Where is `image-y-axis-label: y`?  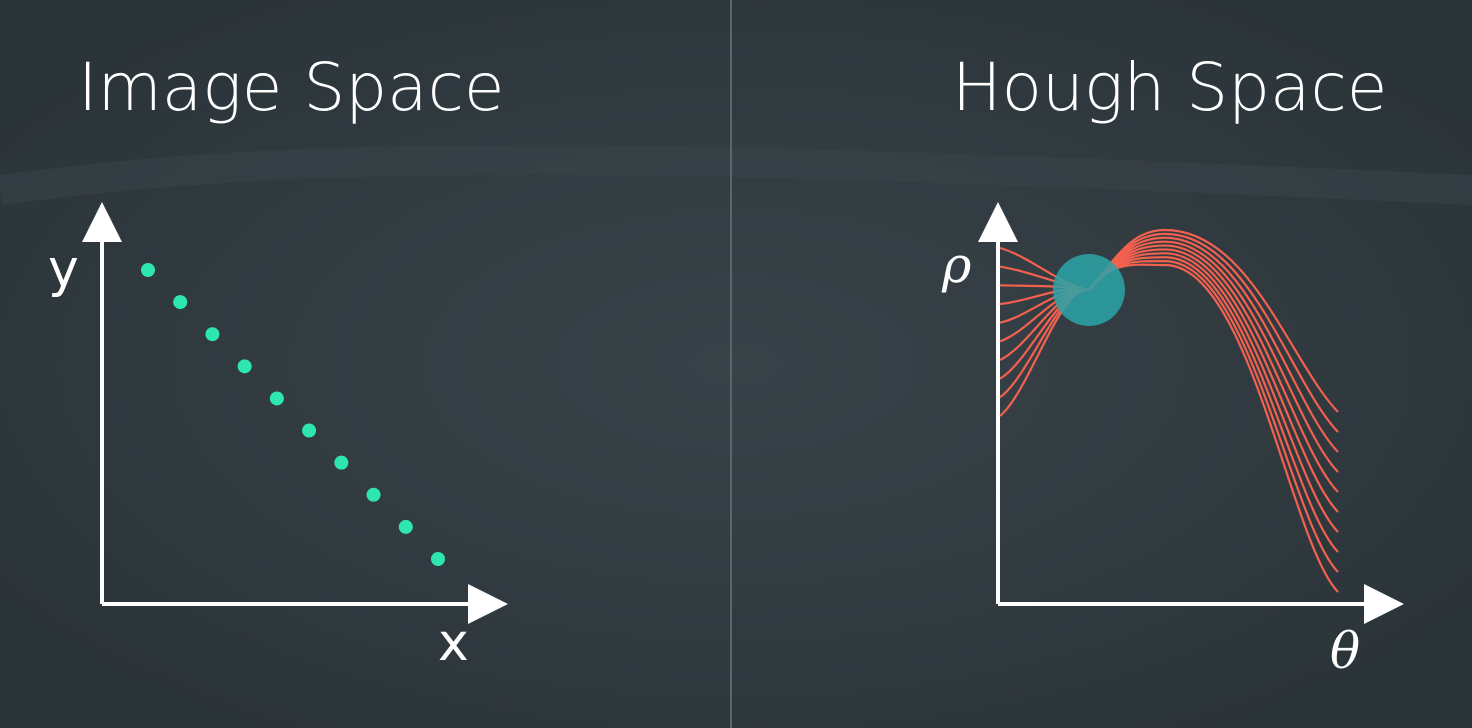 image-y-axis-label: y is located at coordinates (63, 269).